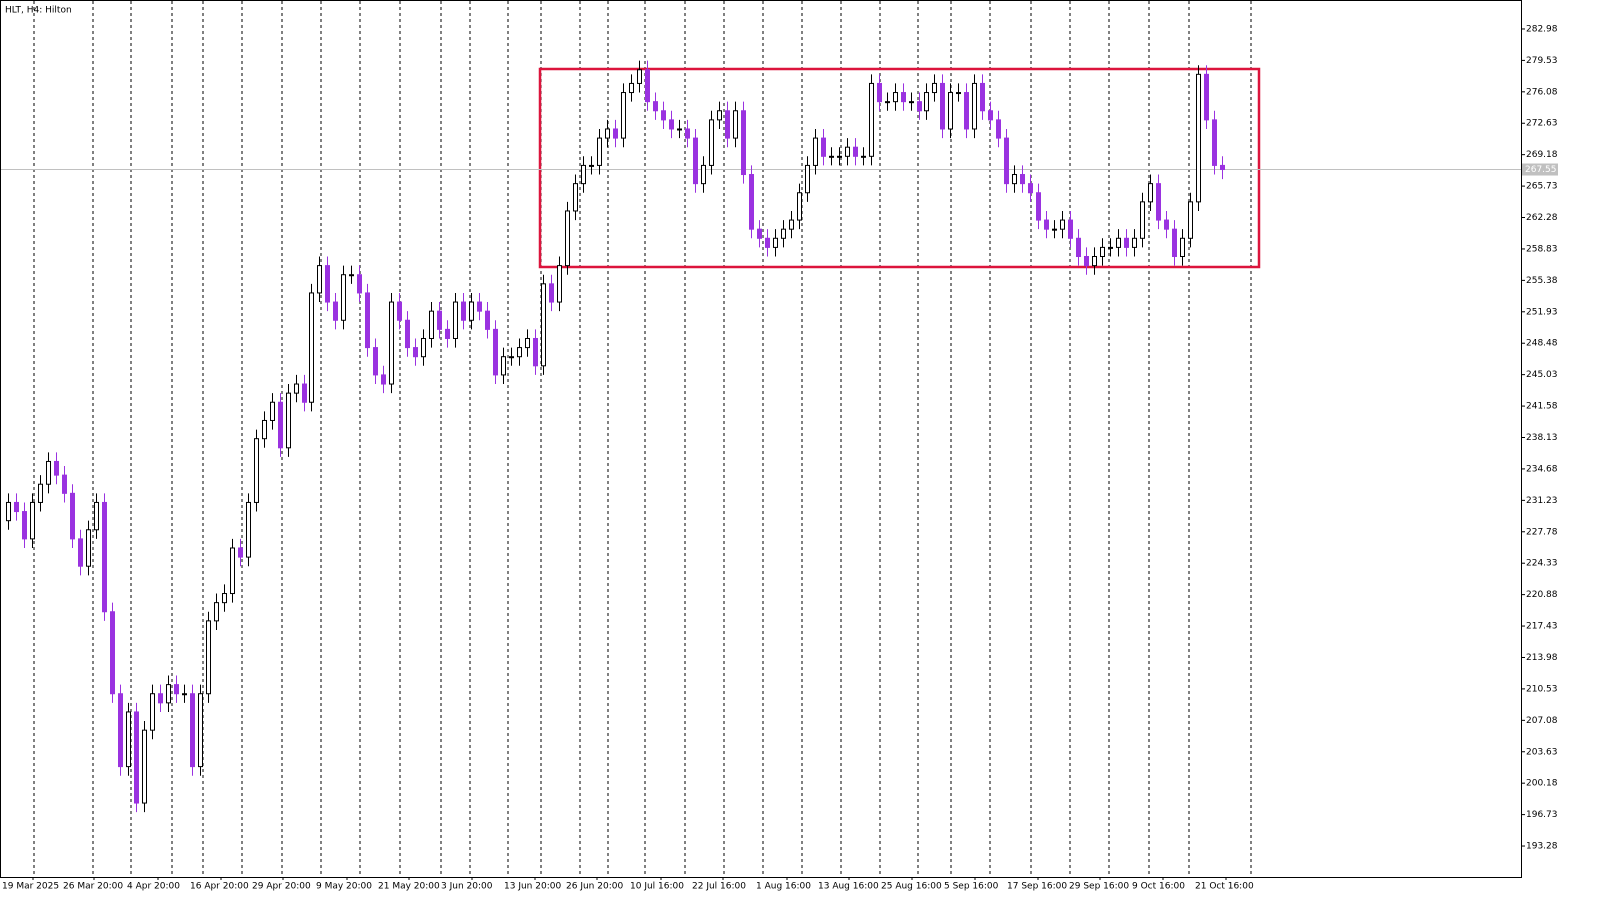 Image resolution: width=1597 pixels, height=915 pixels. Describe the element at coordinates (38, 11) in the screenshot. I see `chart-title: HLT, H4: Hilton` at that location.